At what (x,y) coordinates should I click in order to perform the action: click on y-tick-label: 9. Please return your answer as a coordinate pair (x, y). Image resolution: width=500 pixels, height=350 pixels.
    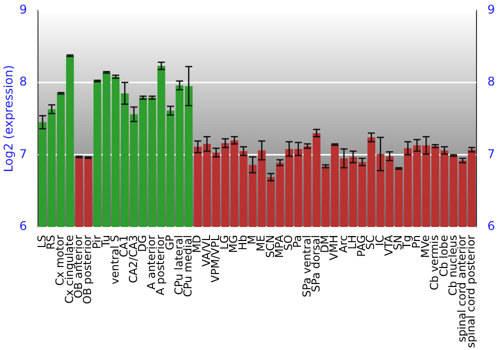
    Looking at the image, I should click on (23, 9).